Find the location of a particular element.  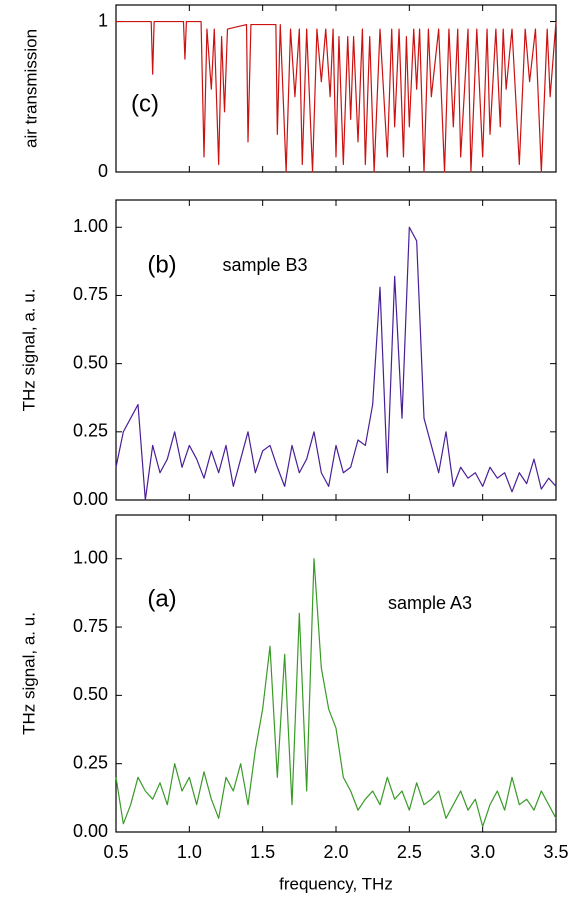

data-line is located at coordinates (336, 96).